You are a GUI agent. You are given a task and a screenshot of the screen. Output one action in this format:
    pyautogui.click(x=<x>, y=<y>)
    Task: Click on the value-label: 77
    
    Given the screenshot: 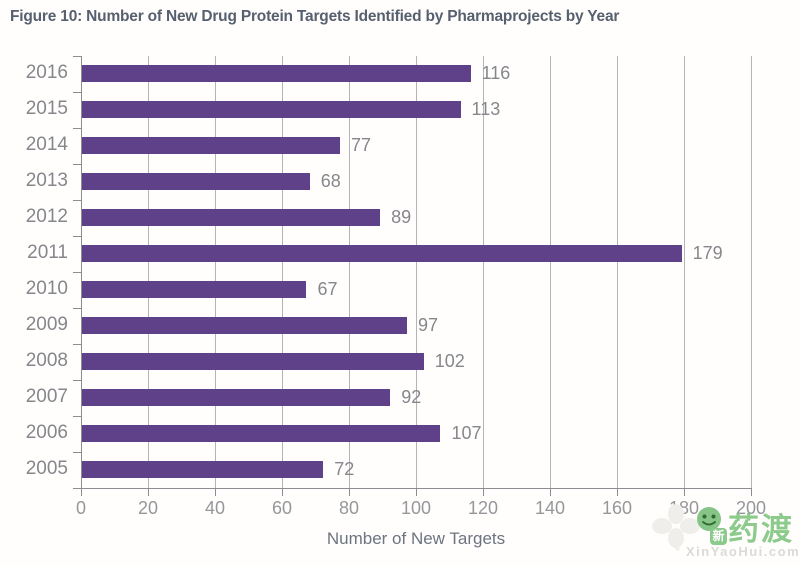 What is the action you would take?
    pyautogui.click(x=360, y=144)
    